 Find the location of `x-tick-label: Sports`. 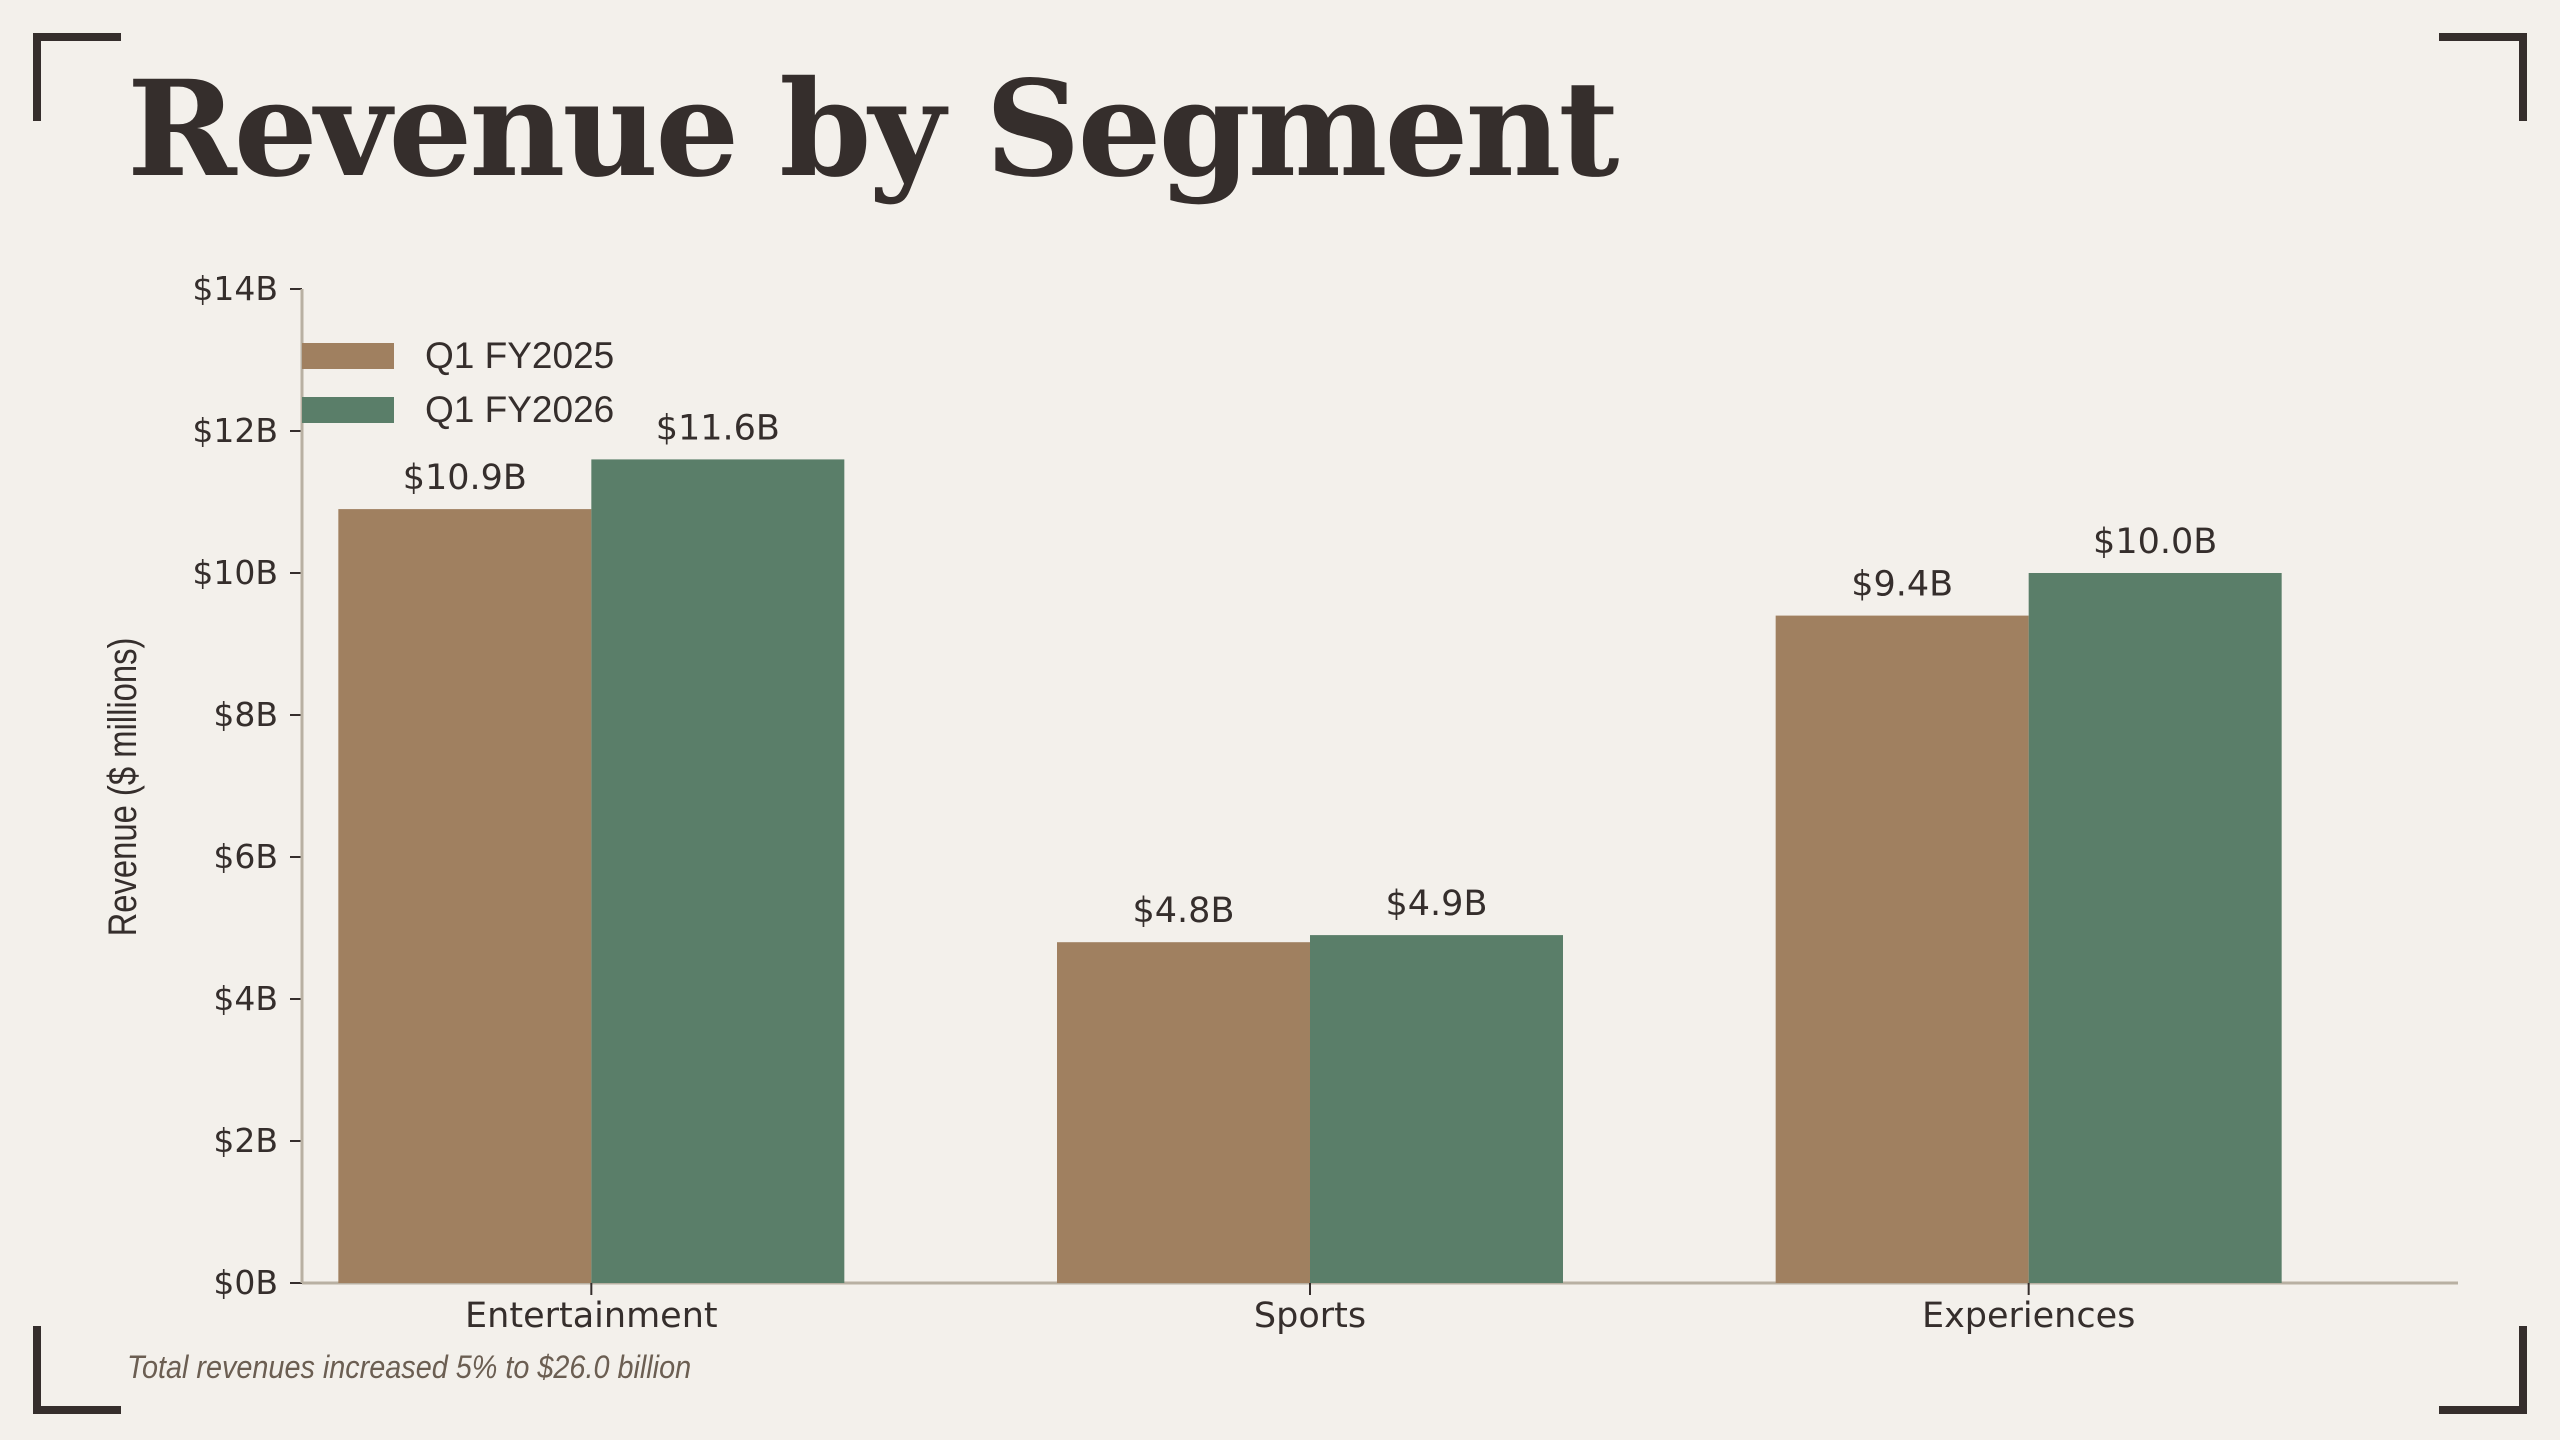

x-tick-label: Sports is located at coordinates (1310, 1316).